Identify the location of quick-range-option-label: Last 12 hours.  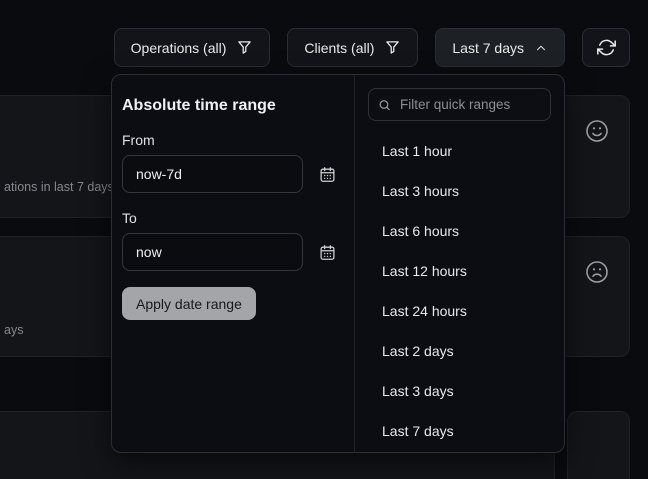
(424, 271).